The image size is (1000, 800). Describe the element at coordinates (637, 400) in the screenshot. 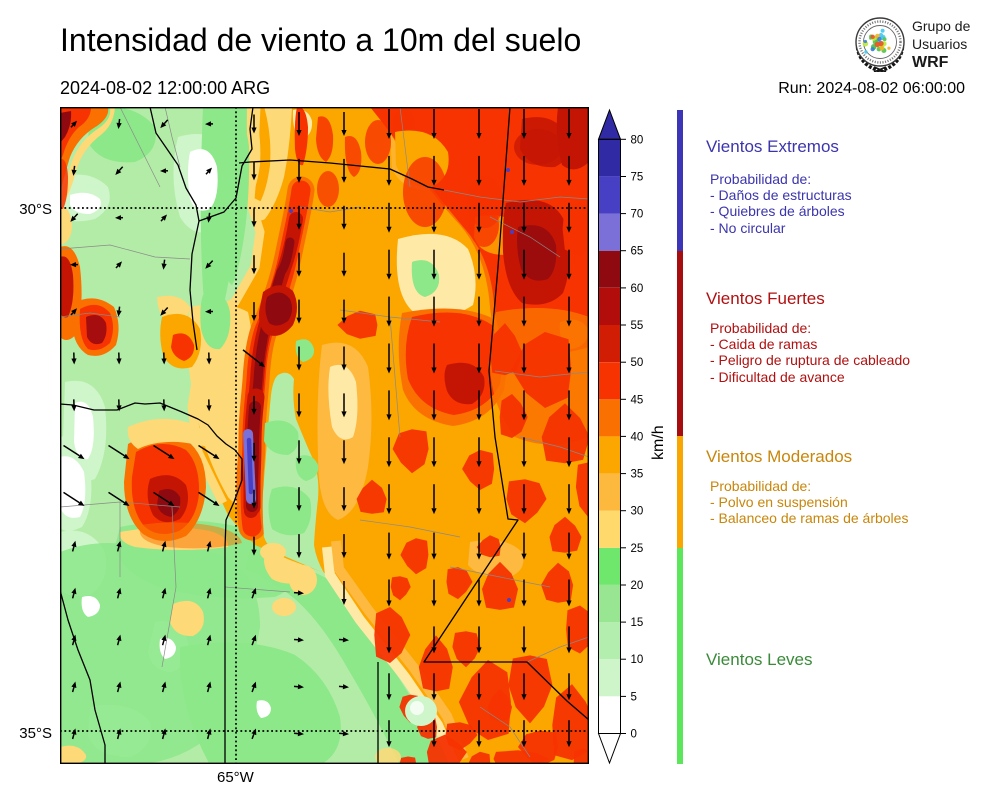

I see `svg-text: 45` at that location.